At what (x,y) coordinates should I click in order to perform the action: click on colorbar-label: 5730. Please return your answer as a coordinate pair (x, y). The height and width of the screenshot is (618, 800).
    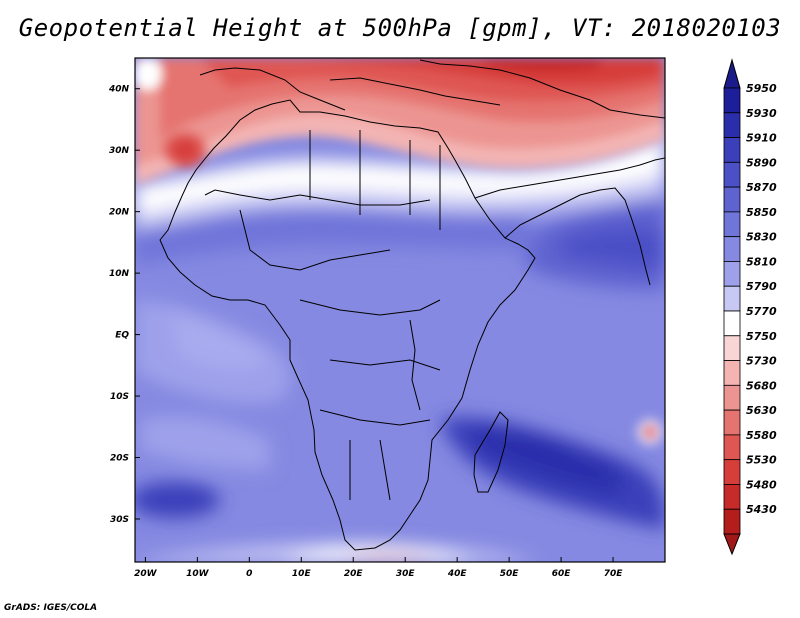
    Looking at the image, I should click on (761, 361).